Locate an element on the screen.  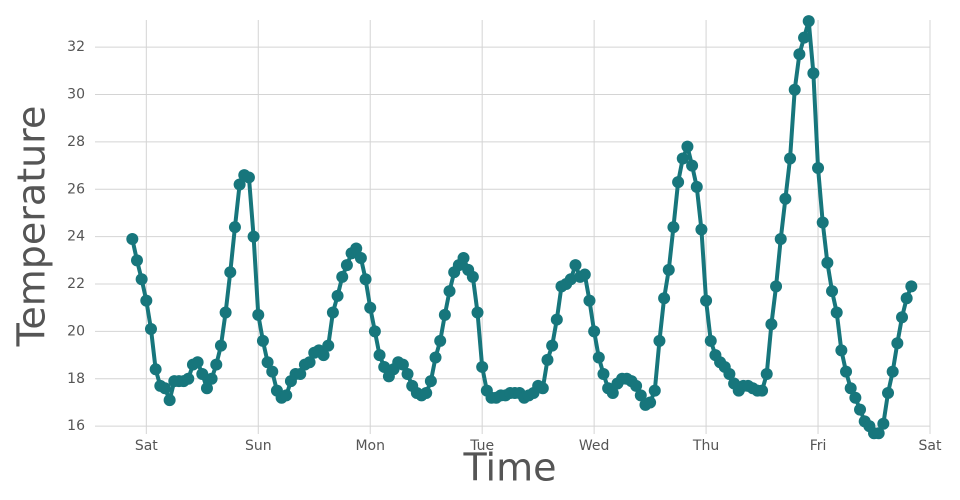
x-axis-title: Time is located at coordinates (510, 468).